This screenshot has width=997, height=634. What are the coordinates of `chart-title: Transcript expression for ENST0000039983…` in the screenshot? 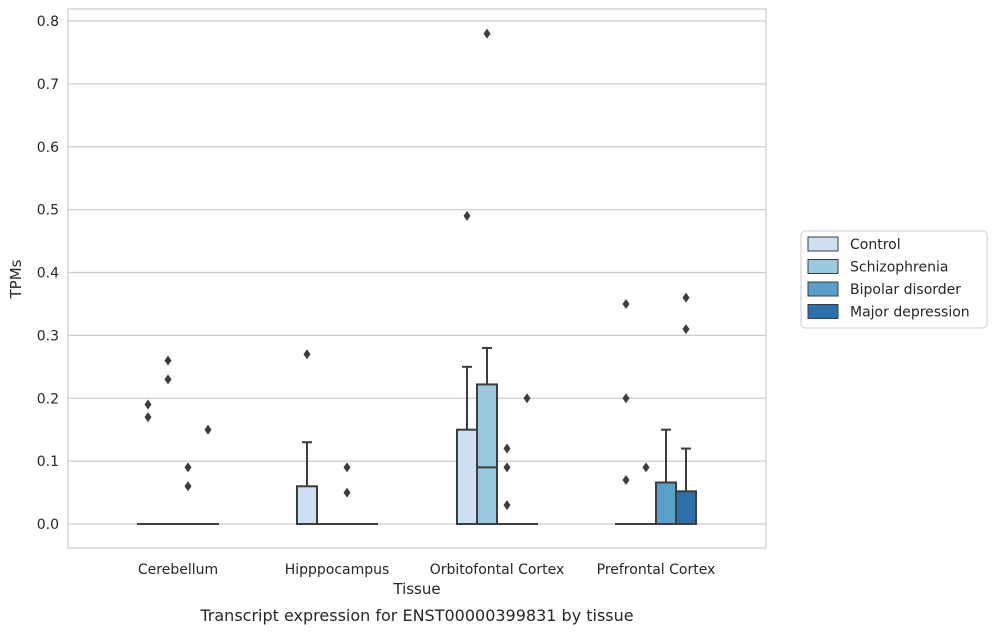 It's located at (416, 615).